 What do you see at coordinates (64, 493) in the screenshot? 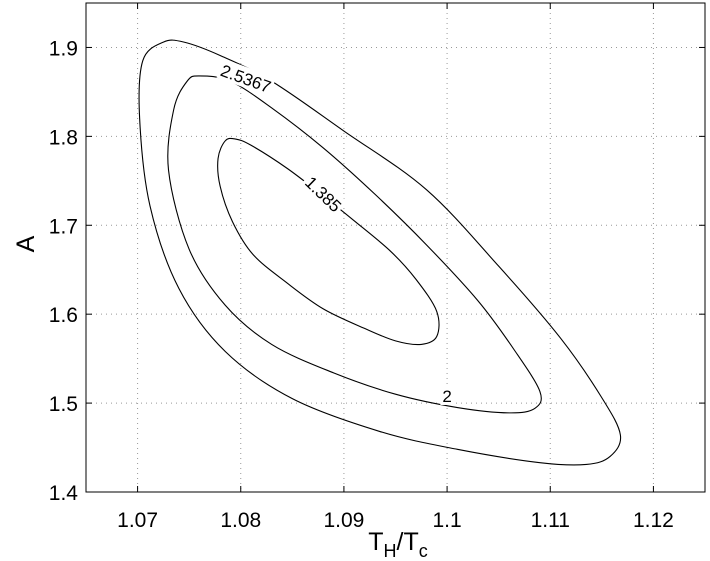
I see `y-tick-label: 1.4` at bounding box center [64, 493].